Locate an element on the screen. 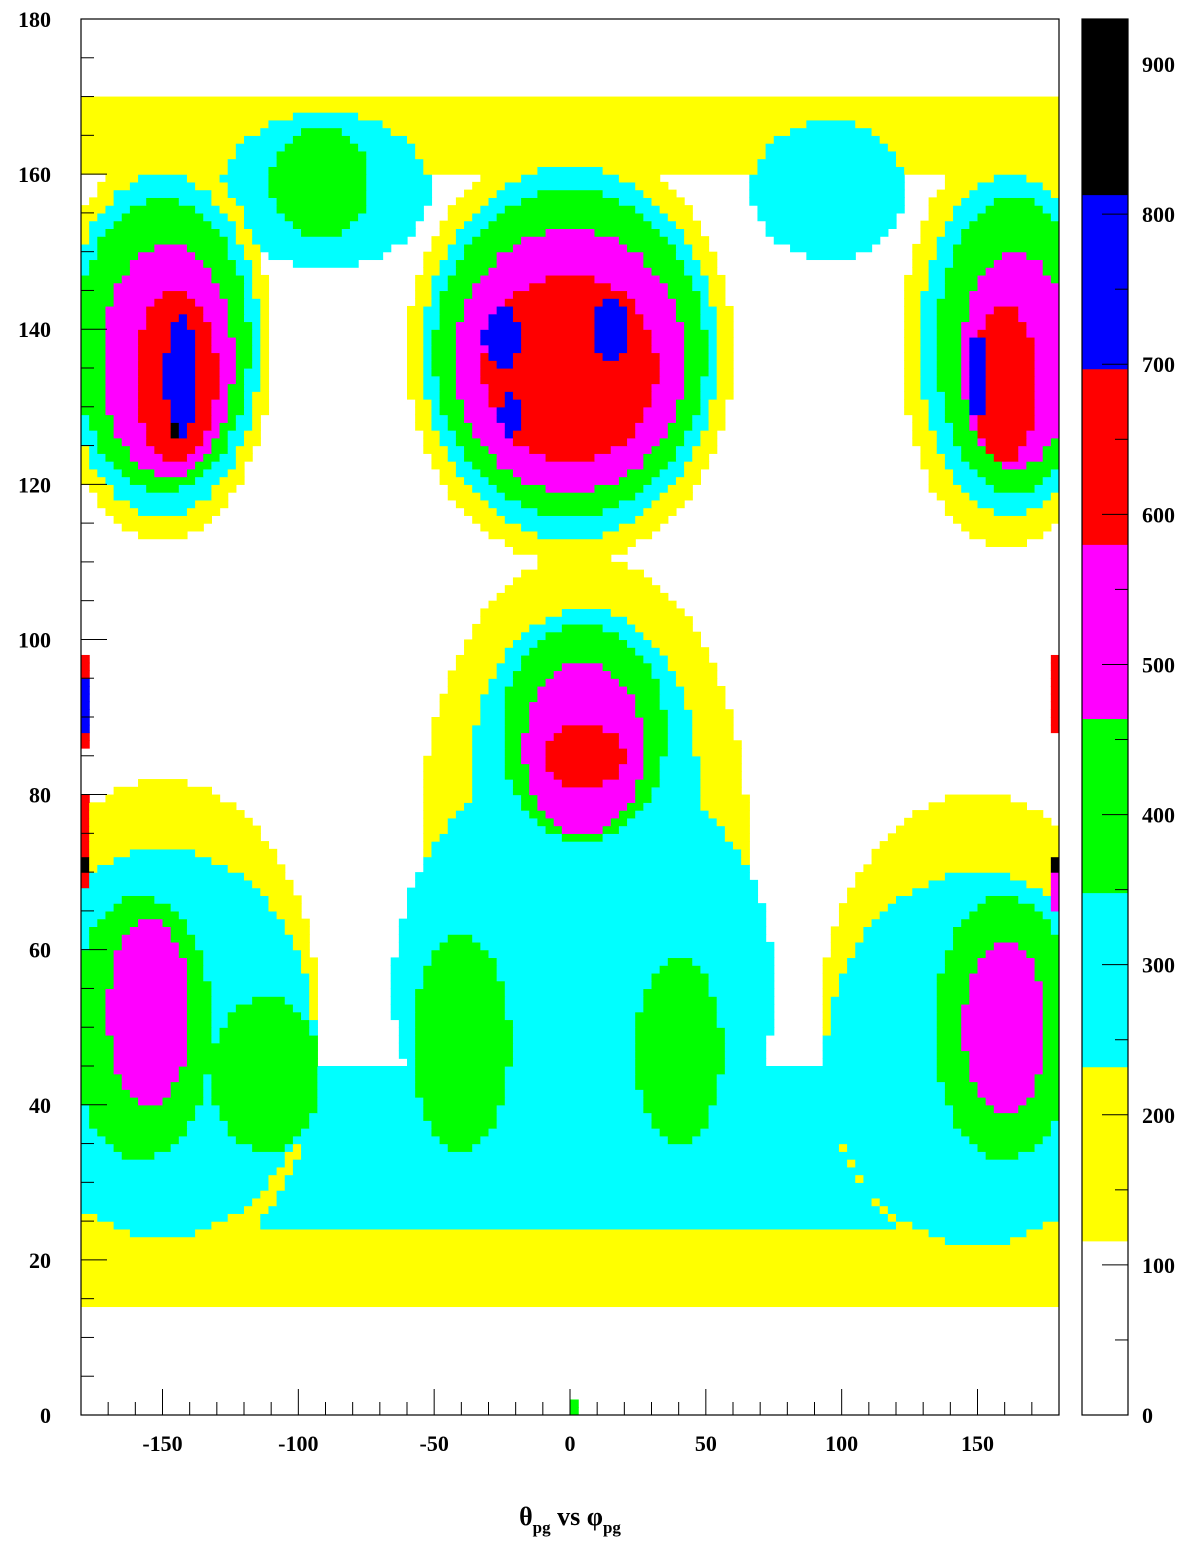 Image resolution: width=1182 pixels, height=1541 pixels. x-tick-label: 0 is located at coordinates (570, 1443).